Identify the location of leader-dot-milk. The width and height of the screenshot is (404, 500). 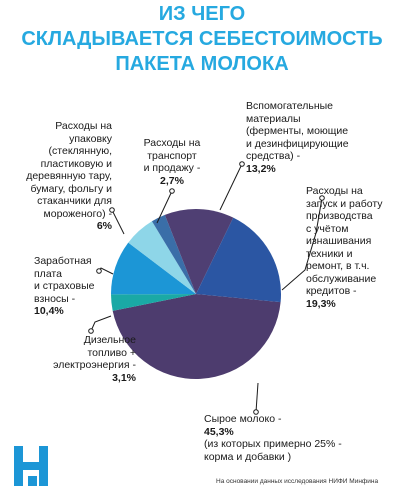
(256, 412).